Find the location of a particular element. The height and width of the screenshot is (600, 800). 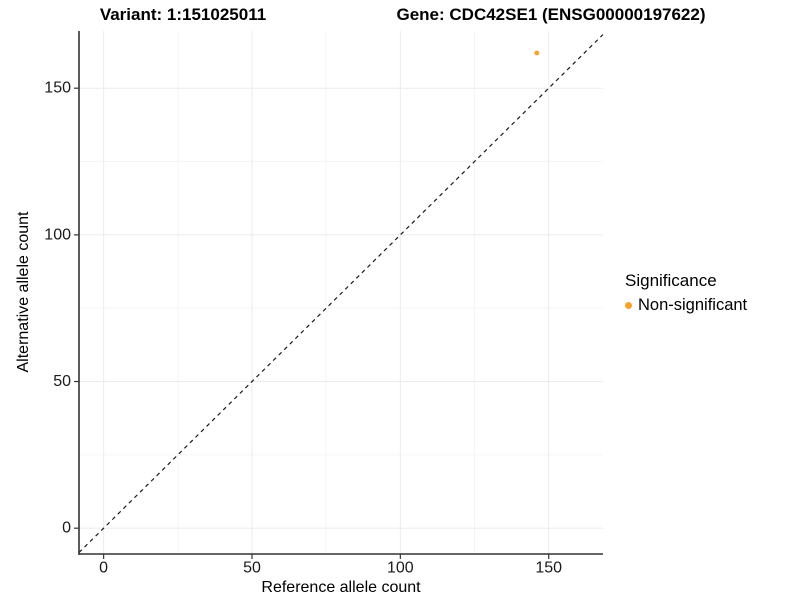

legend-item-label: Non-significant is located at coordinates (693, 305).